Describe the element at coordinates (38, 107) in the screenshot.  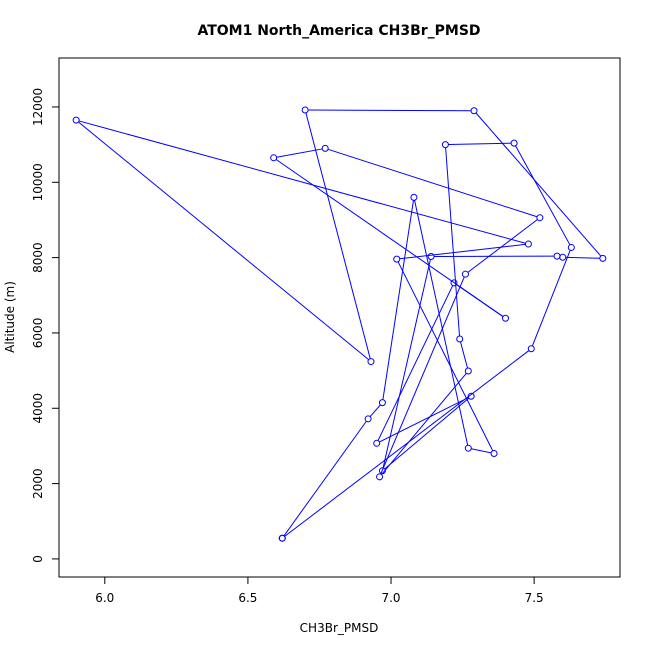
I see `y-tick-label: 12000` at that location.